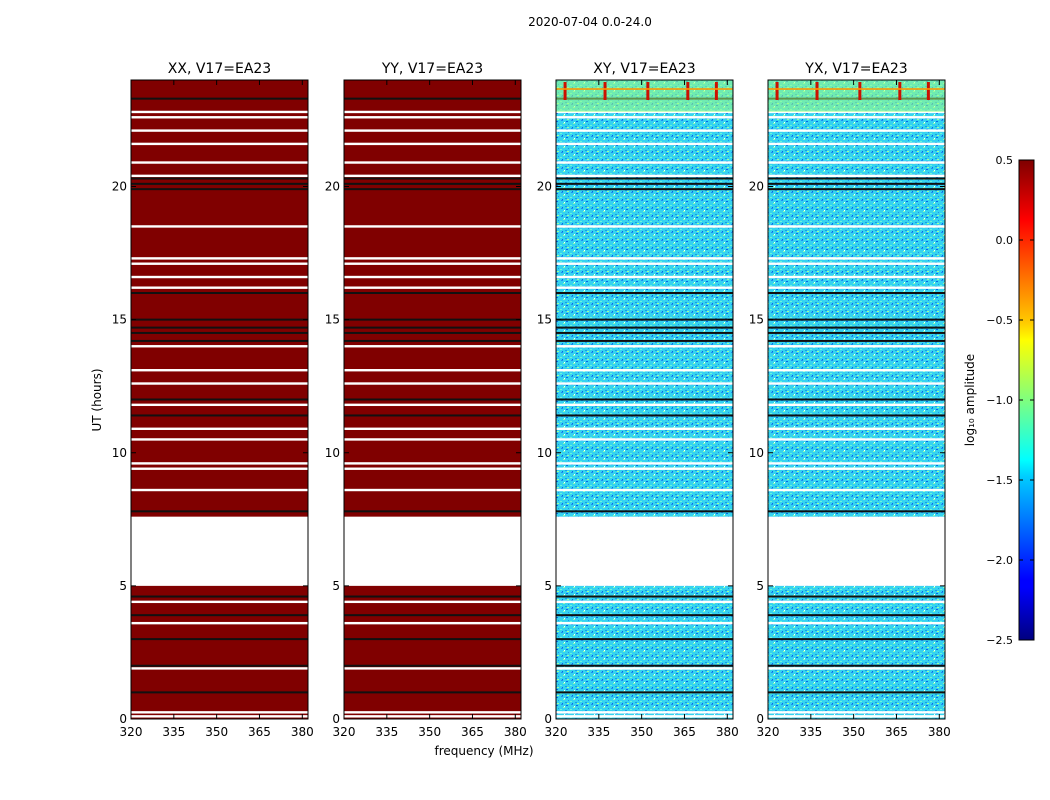 Image resolution: width=1050 pixels, height=800 pixels. I want to click on y-tick-label: 20, so click(332, 187).